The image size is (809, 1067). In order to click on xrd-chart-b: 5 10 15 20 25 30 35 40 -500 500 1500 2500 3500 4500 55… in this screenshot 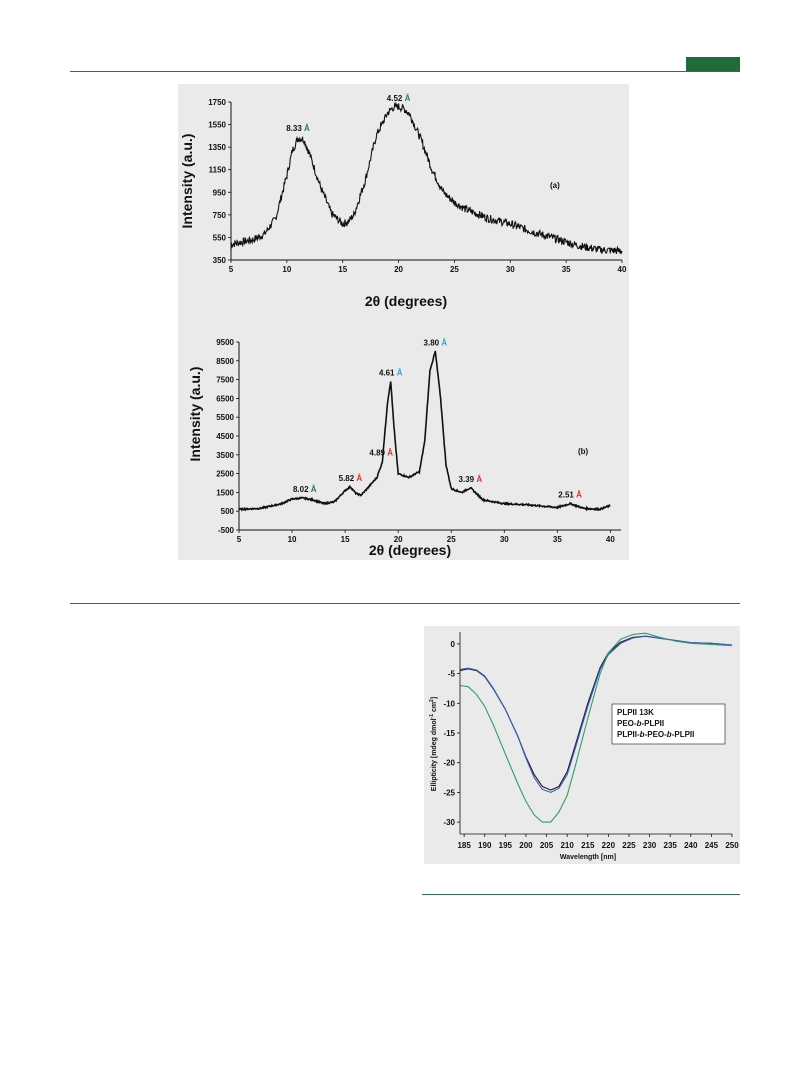, I will do `click(404, 448)`.